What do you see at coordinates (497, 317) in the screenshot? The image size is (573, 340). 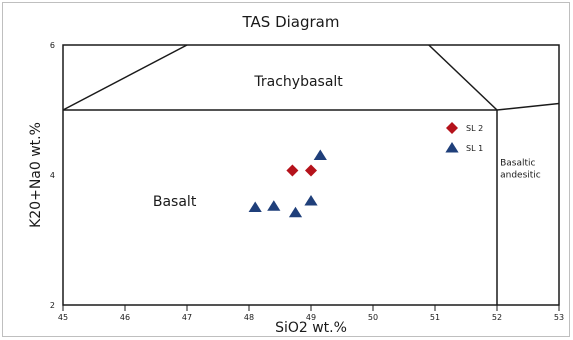 I see `x-tick-label: 52` at bounding box center [497, 317].